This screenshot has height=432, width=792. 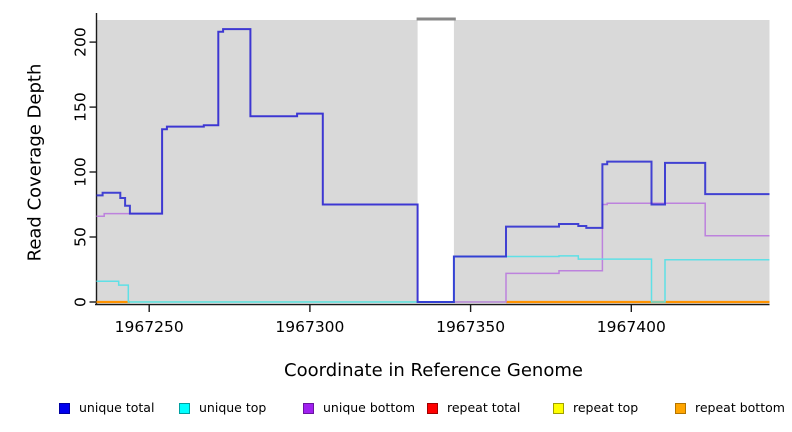 I want to click on legend-item-unique-total: unique total, so click(x=106, y=408).